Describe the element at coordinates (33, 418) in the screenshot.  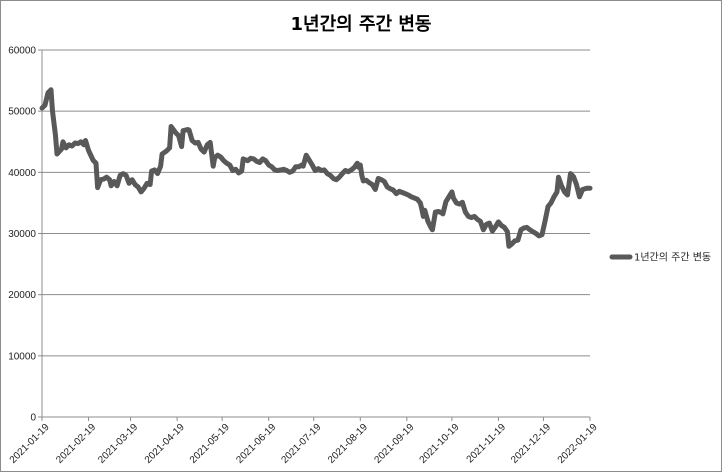
I see `y-tick-label: 0` at that location.